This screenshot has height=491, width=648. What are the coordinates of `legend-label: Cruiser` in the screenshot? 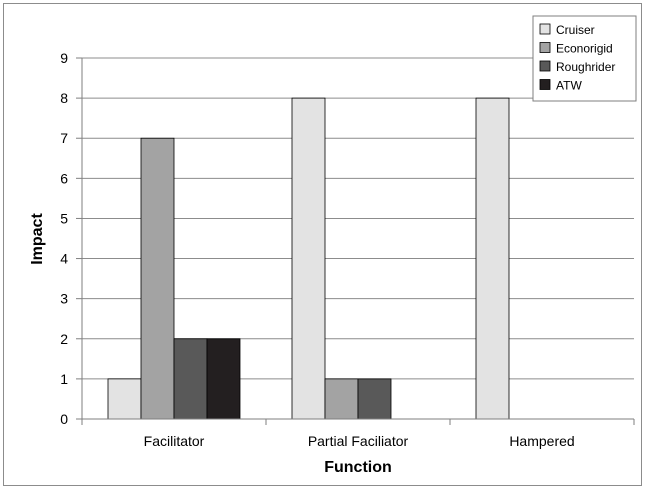 It's located at (575, 30).